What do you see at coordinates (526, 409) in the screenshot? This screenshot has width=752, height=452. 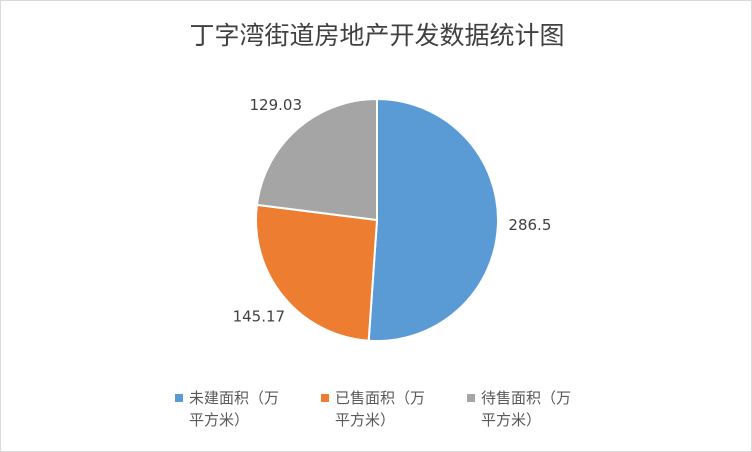 I see `legend-label: 待售面积（万平方米）` at bounding box center [526, 409].